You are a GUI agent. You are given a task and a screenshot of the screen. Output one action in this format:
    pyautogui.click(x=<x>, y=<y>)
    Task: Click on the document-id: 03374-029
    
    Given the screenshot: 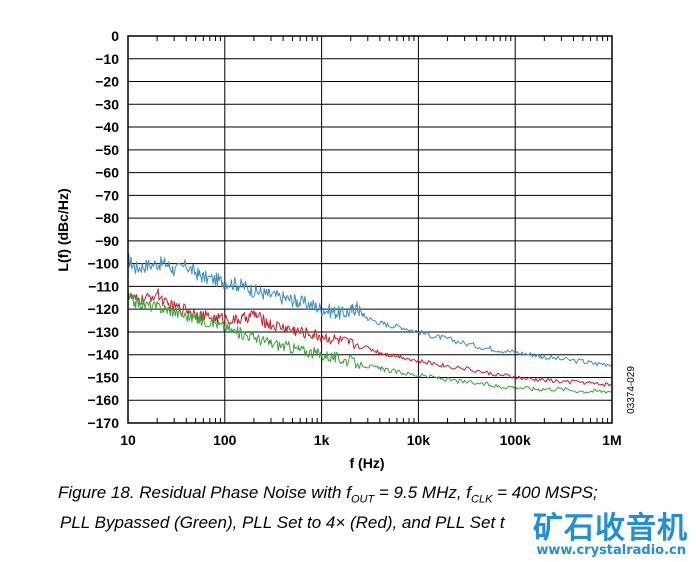 What is the action you would take?
    pyautogui.click(x=631, y=390)
    